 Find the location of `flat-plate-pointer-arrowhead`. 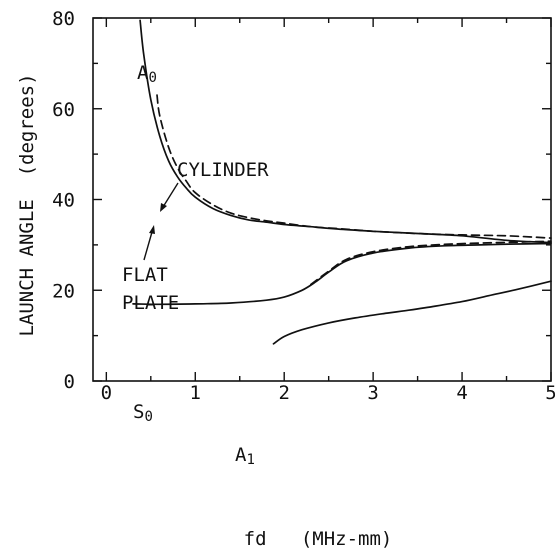

flat-plate-pointer-arrowhead is located at coordinates (152, 229).